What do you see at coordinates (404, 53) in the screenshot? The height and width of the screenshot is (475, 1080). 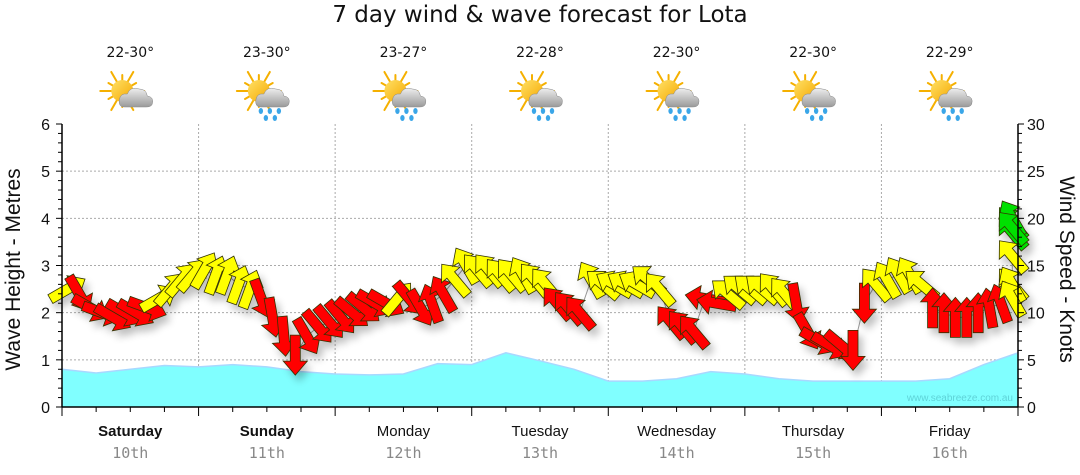 I see `day-temperature-range: 23-27°` at bounding box center [404, 53].